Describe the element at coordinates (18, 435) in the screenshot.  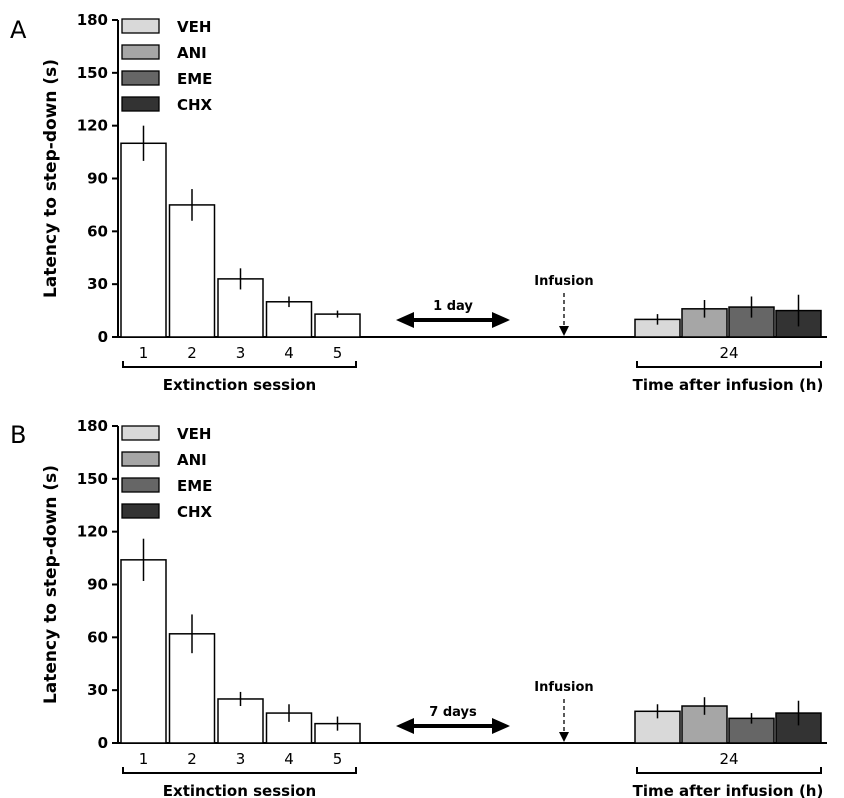
I see `panel-letter: B` at that location.